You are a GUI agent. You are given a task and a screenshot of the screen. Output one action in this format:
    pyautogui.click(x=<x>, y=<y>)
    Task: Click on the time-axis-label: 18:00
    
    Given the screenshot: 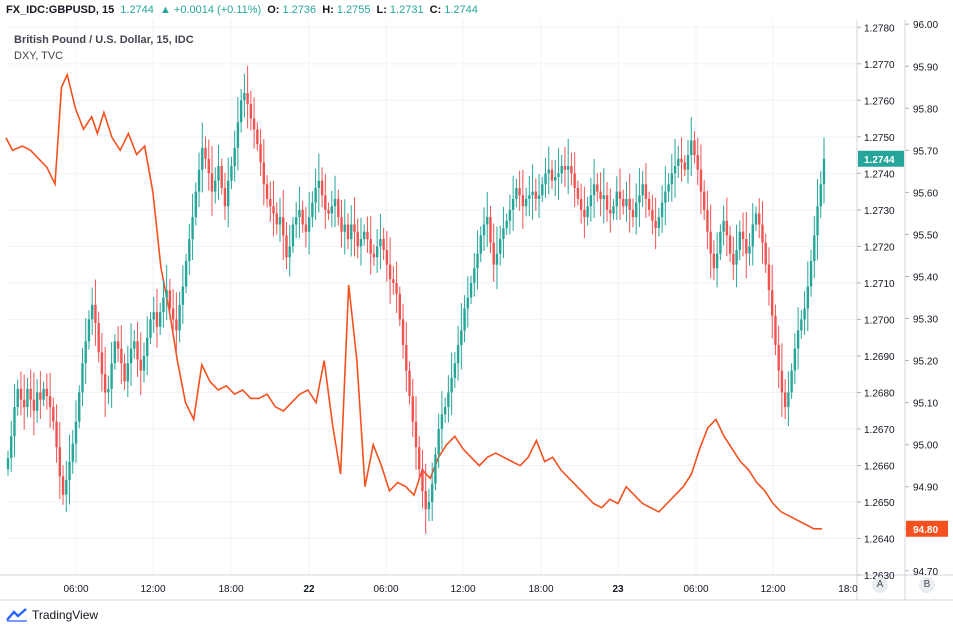 What is the action you would take?
    pyautogui.click(x=540, y=589)
    